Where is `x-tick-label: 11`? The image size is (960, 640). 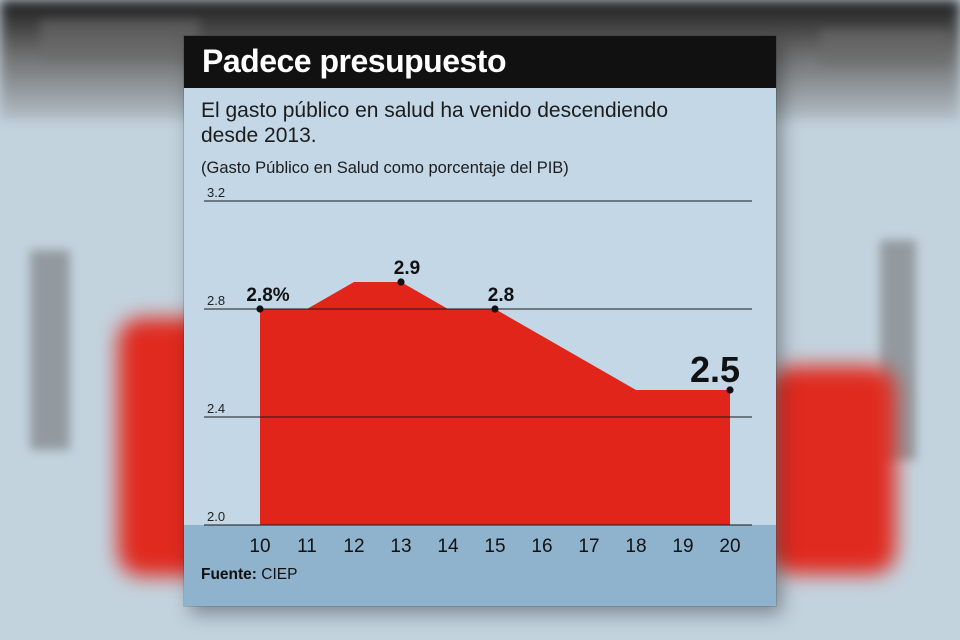 x-tick-label: 11 is located at coordinates (307, 546).